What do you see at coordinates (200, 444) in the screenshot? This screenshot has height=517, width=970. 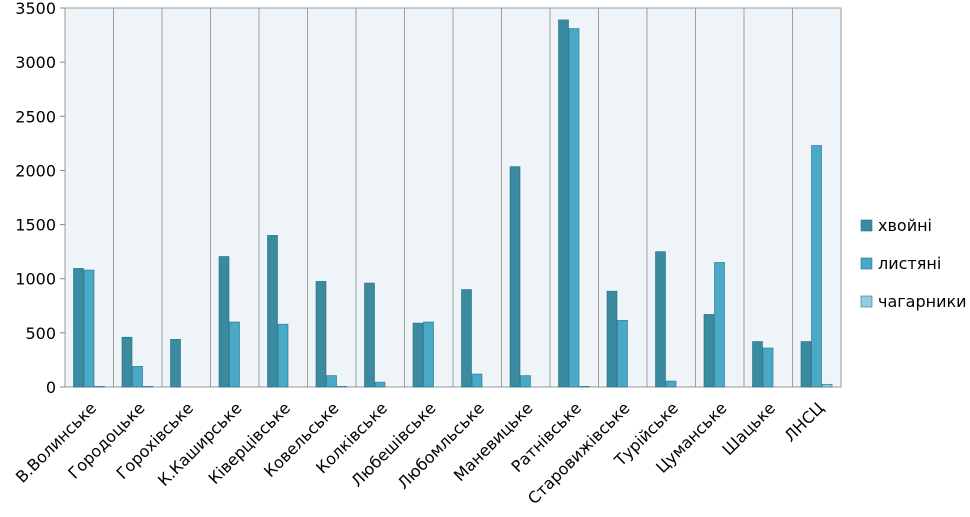 I see `x-tick-label: К.Каширське` at bounding box center [200, 444].